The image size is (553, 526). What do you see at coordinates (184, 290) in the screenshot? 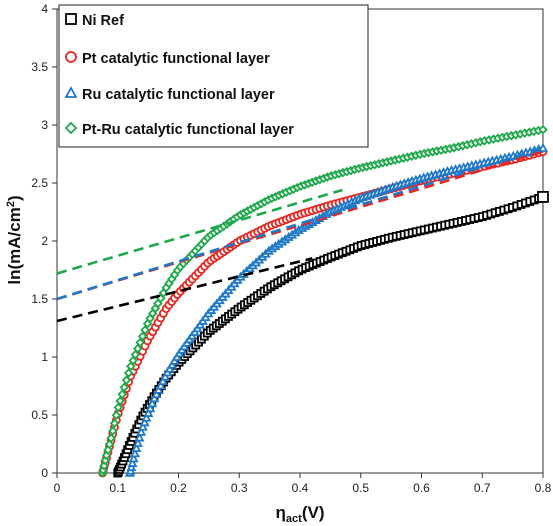
I see `tafel-fit-line-ni-ref` at bounding box center [184, 290].